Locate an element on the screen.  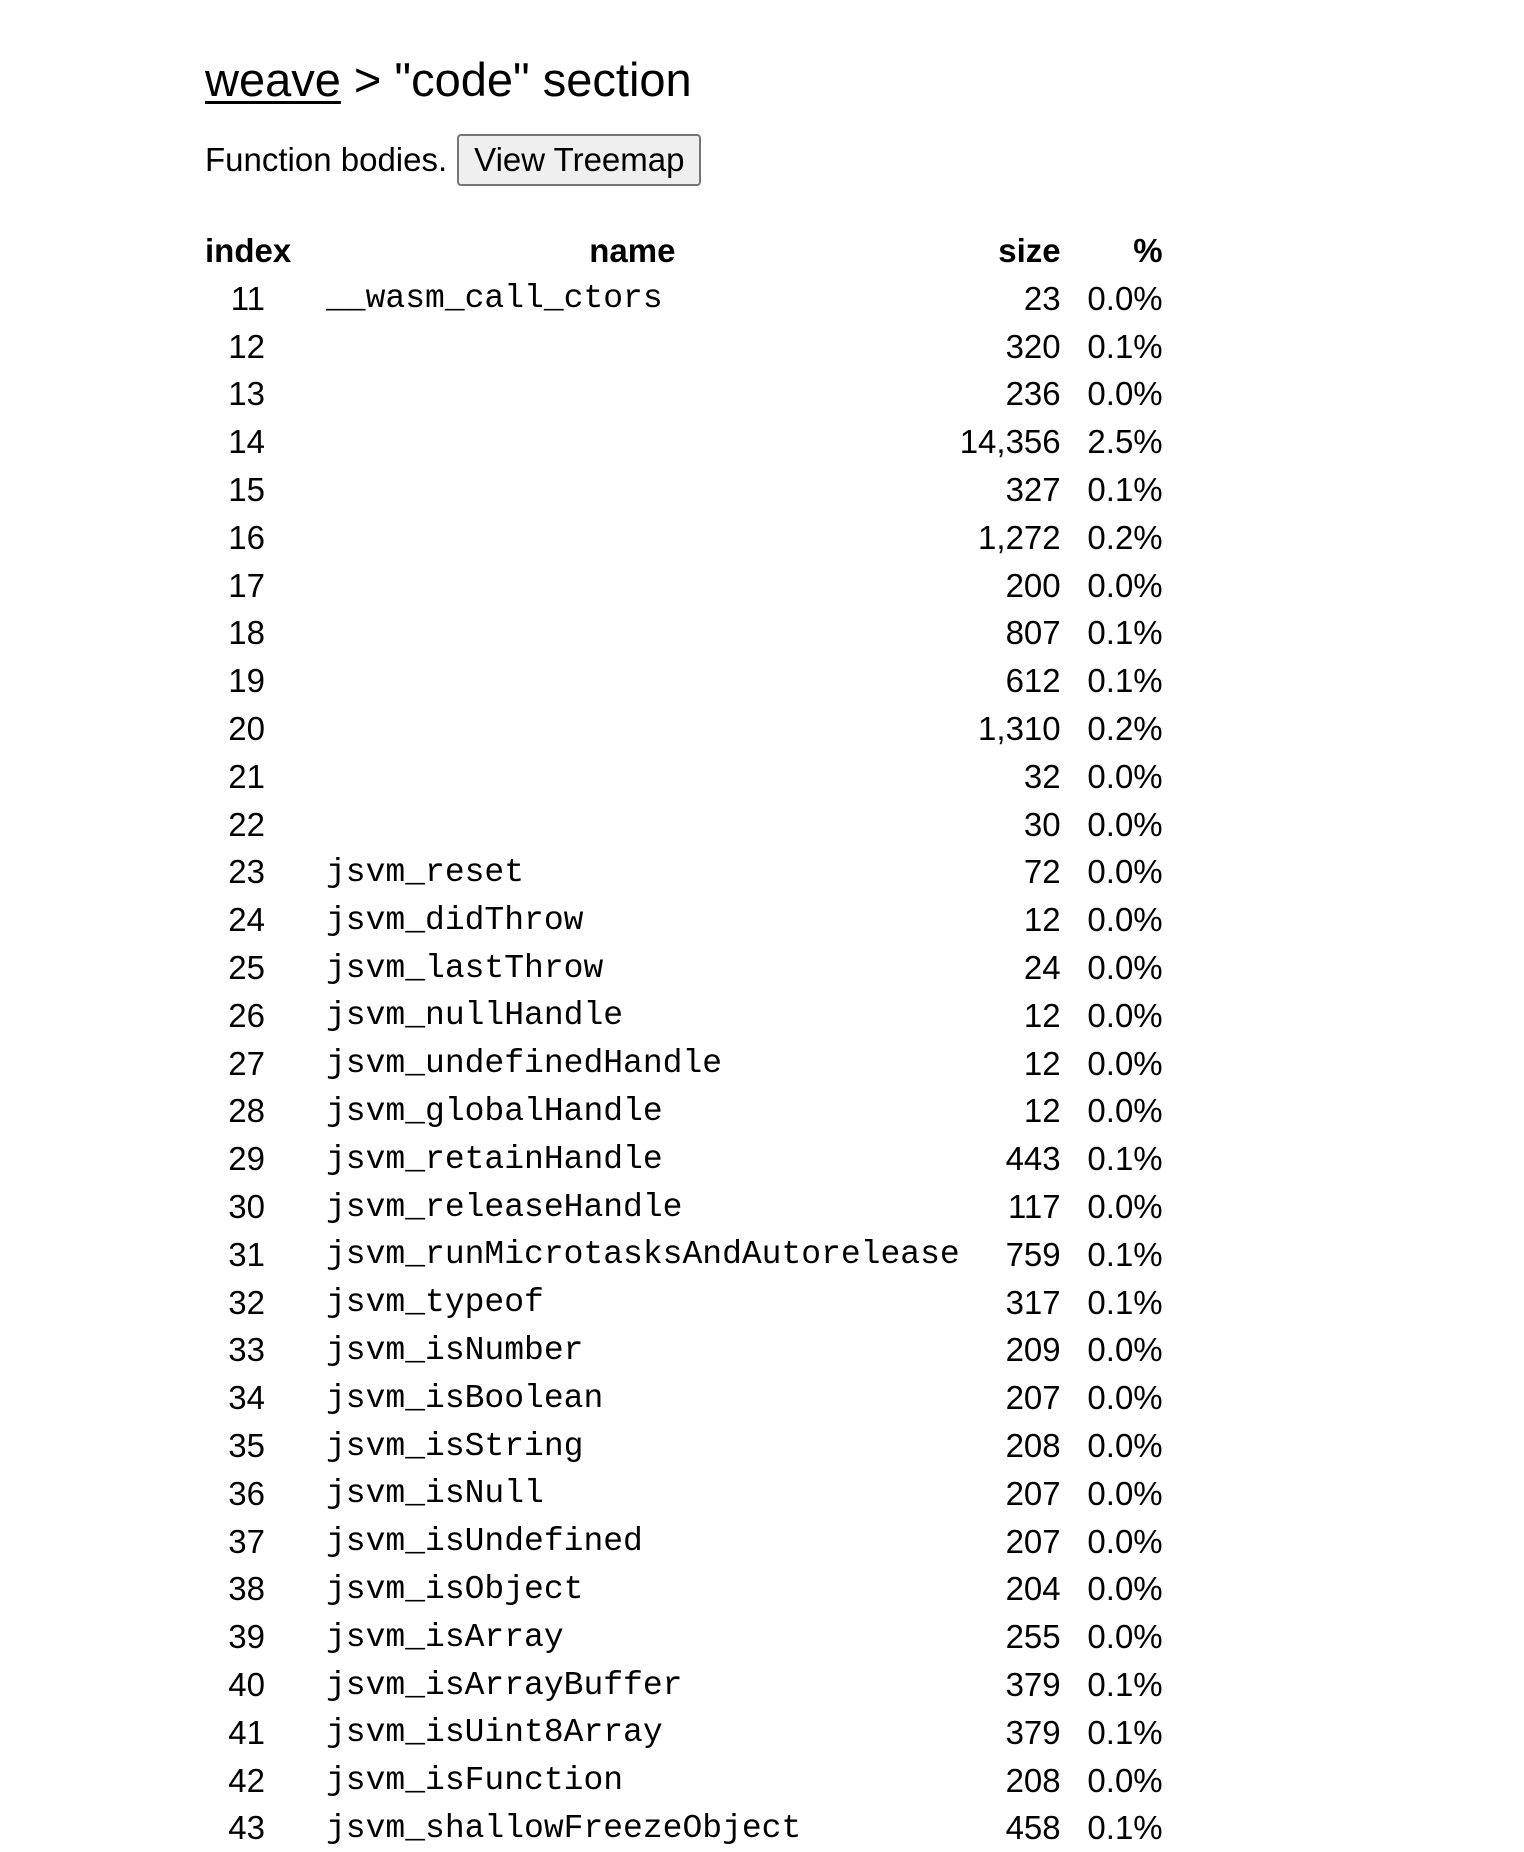
page-title: weave > "code" section is located at coordinates (755, 80).